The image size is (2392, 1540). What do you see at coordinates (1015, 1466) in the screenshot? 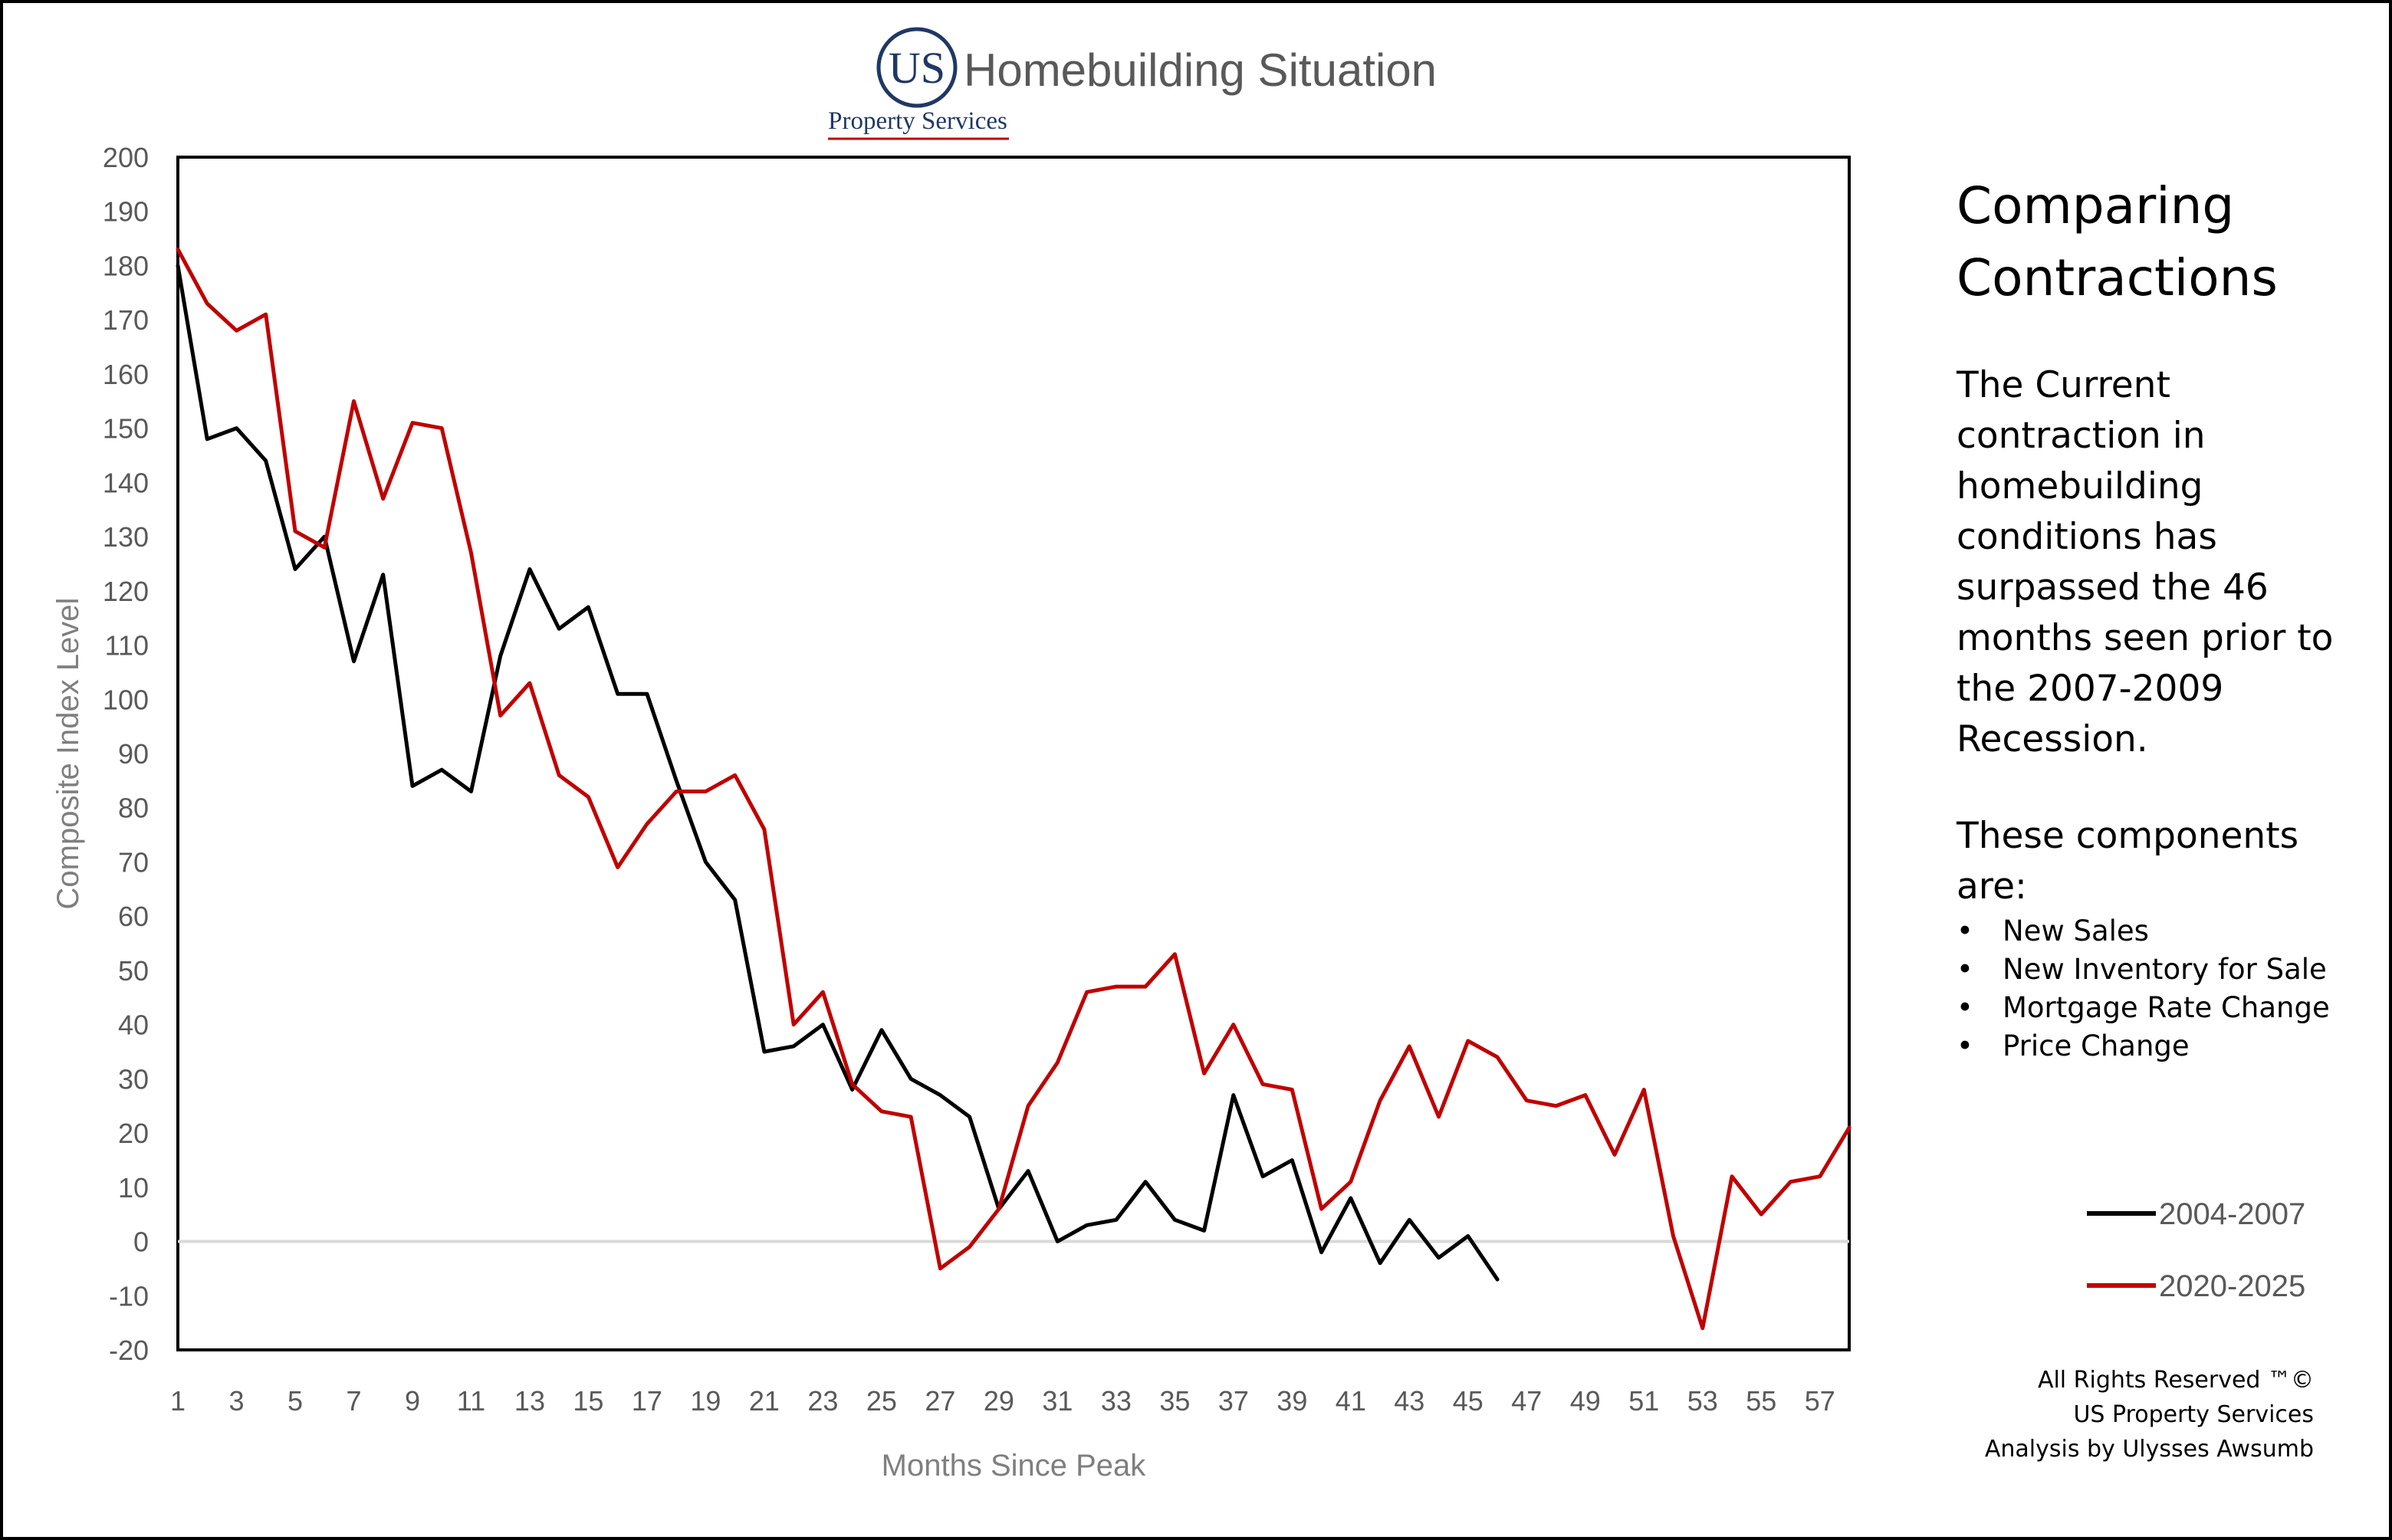
I see `x-axis-title: Months Since Peak` at bounding box center [1015, 1466].